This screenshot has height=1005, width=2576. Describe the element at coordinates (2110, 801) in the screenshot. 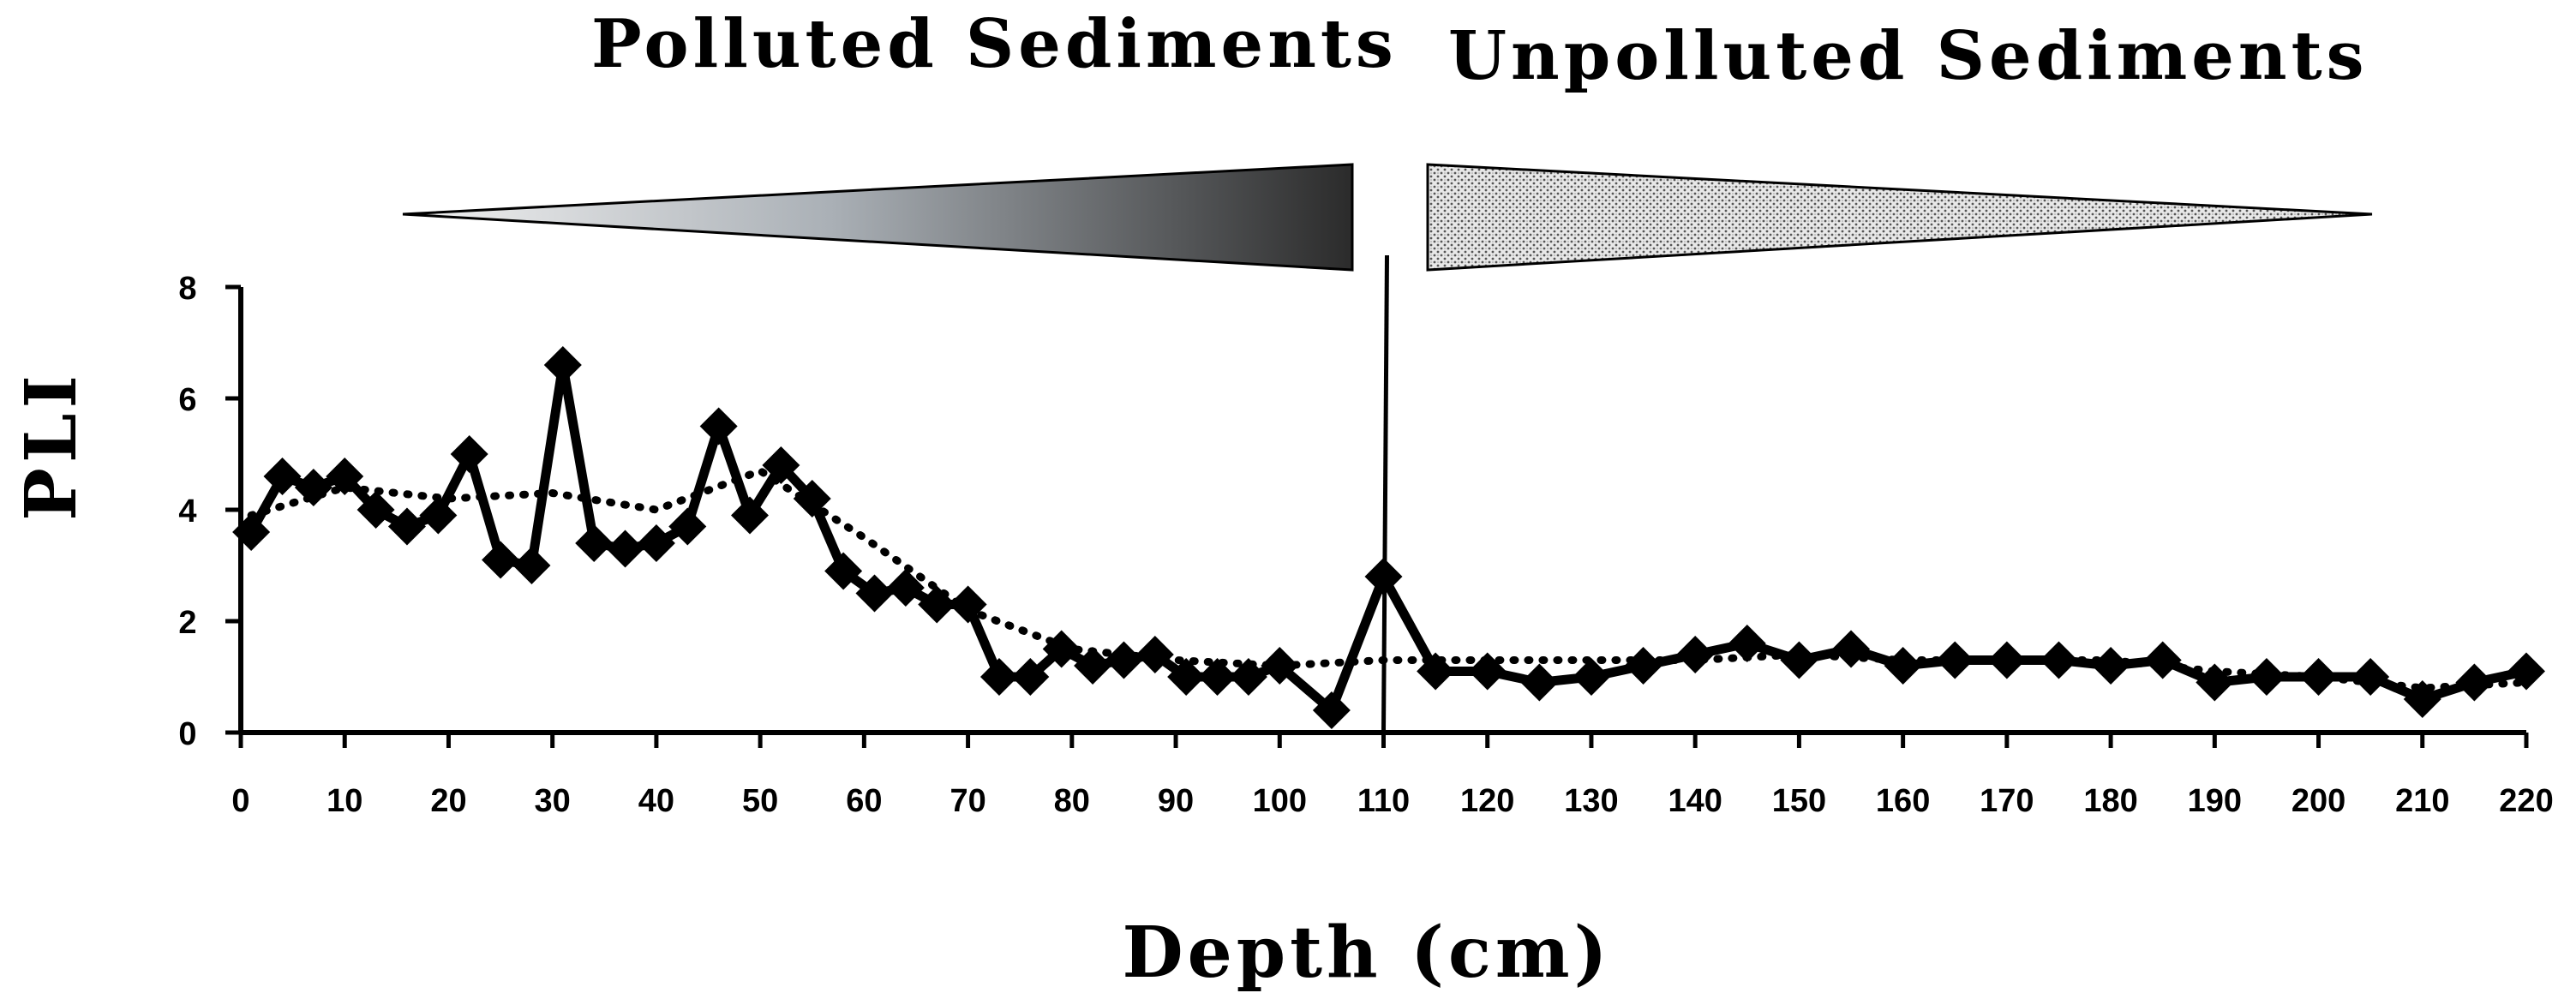

I see `x-tick-label: 180` at that location.